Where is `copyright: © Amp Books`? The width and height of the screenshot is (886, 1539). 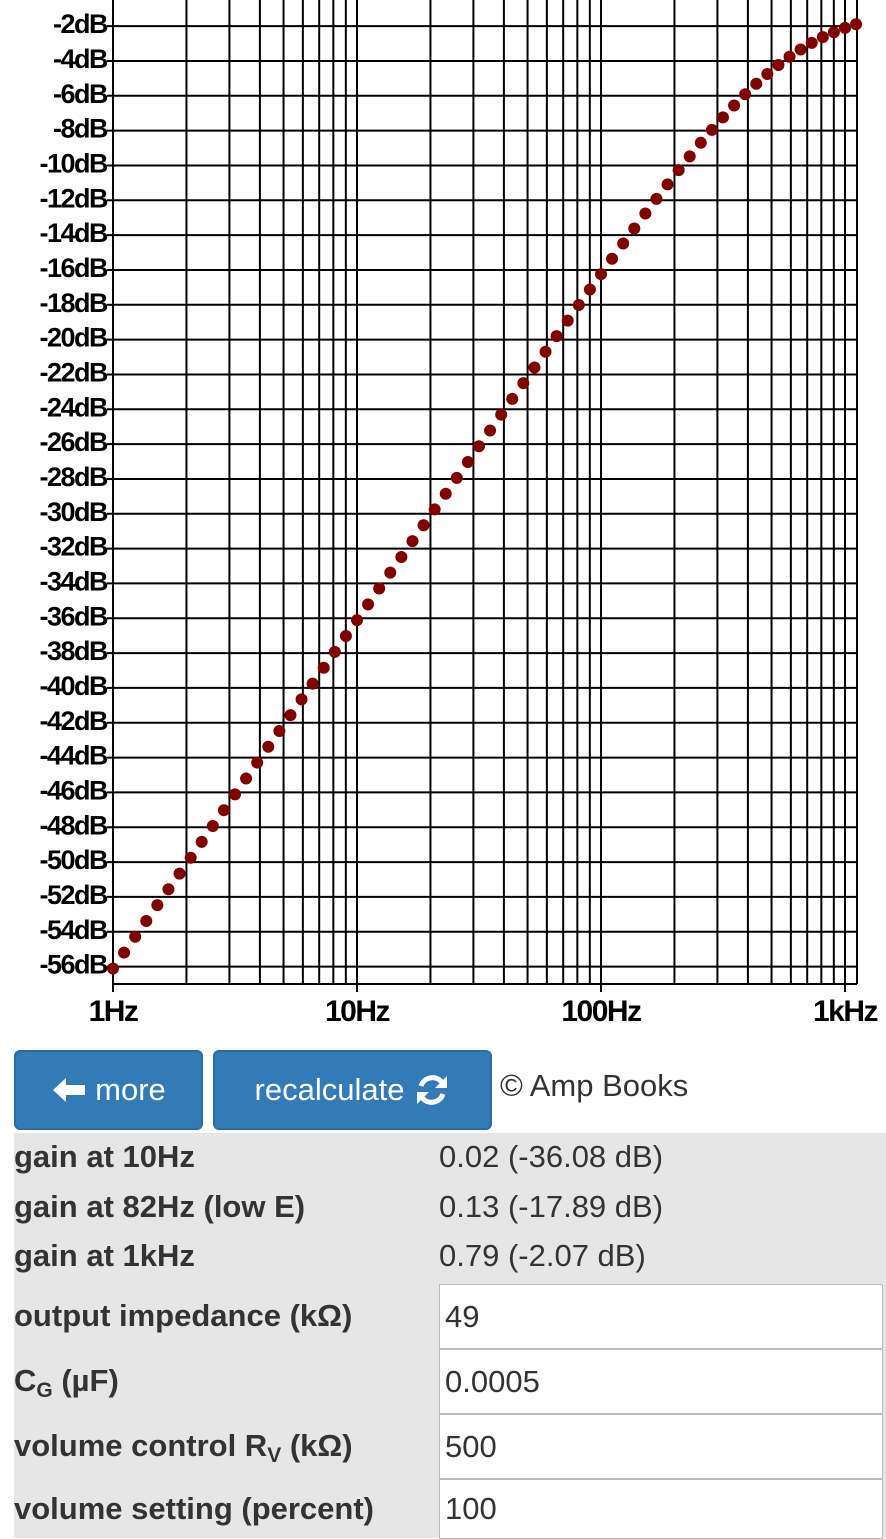 copyright: © Amp Books is located at coordinates (594, 1085).